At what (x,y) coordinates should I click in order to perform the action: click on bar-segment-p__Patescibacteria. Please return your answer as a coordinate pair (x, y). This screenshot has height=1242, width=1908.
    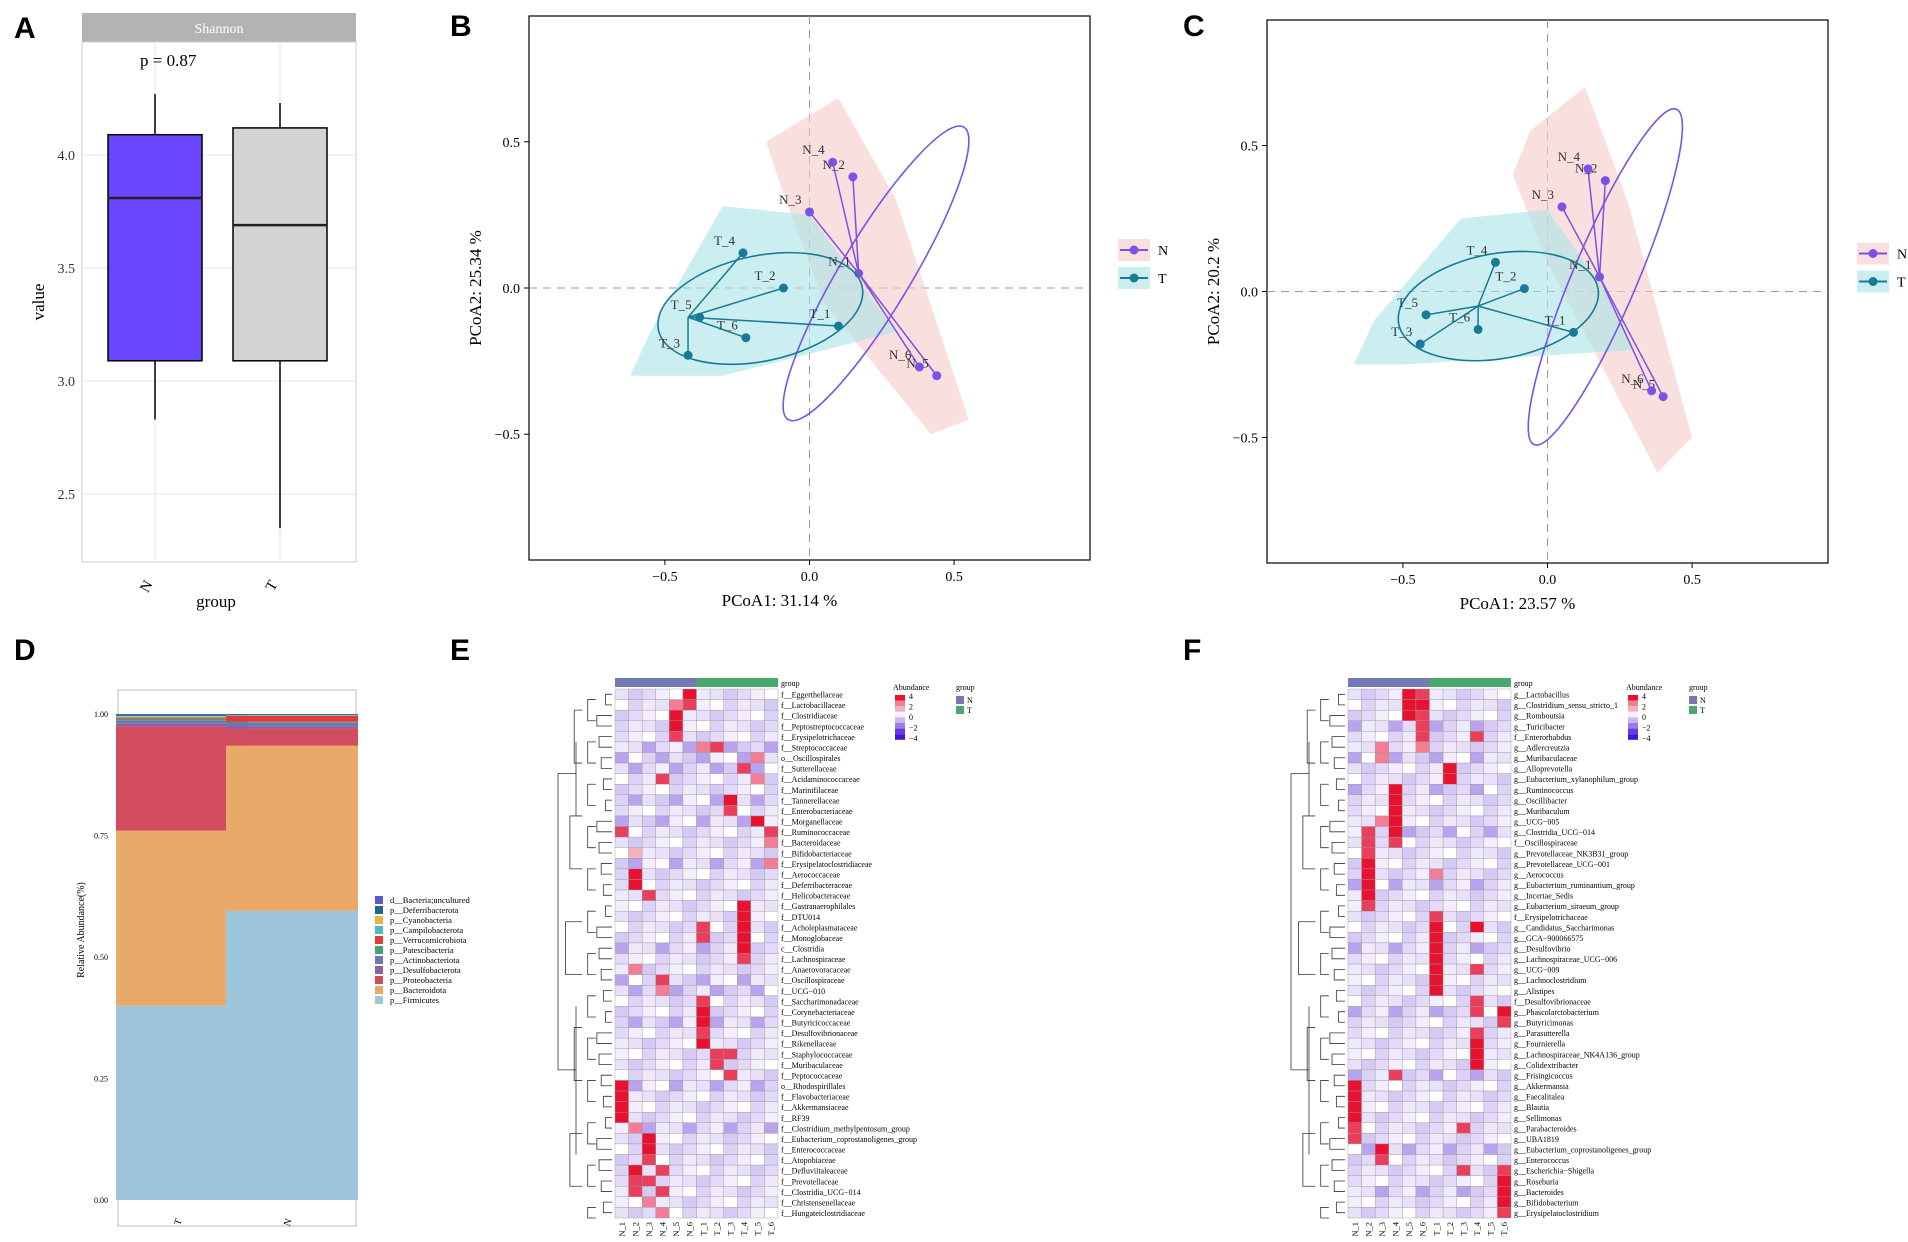
    Looking at the image, I should click on (182, 719).